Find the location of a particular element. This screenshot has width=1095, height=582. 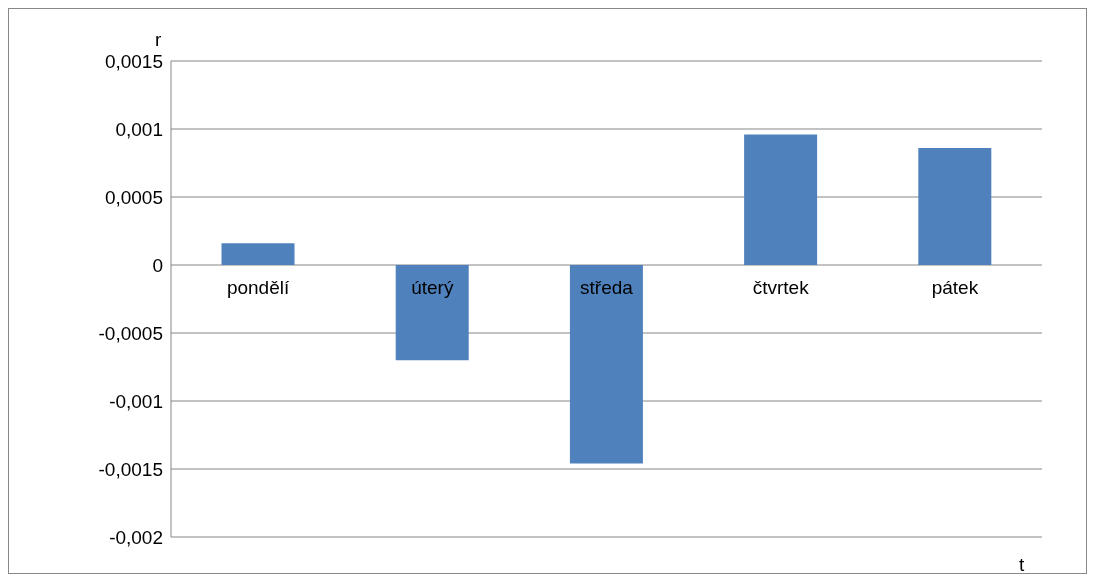

y-axis-title: r is located at coordinates (158, 40).